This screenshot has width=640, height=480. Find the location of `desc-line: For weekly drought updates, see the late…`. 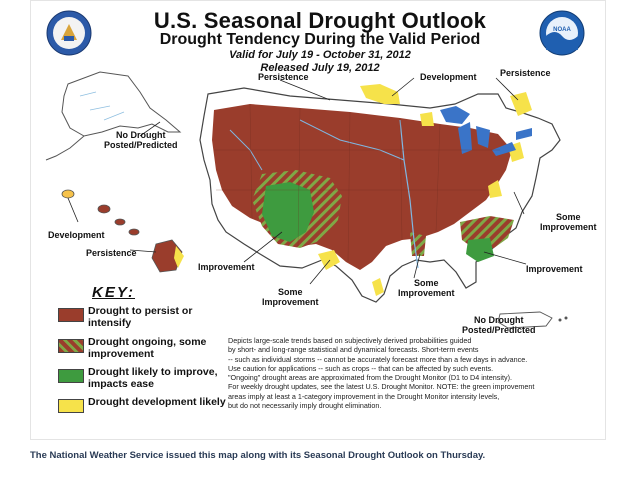

desc-line: For weekly drought updates, see the late… is located at coordinates (381, 387).